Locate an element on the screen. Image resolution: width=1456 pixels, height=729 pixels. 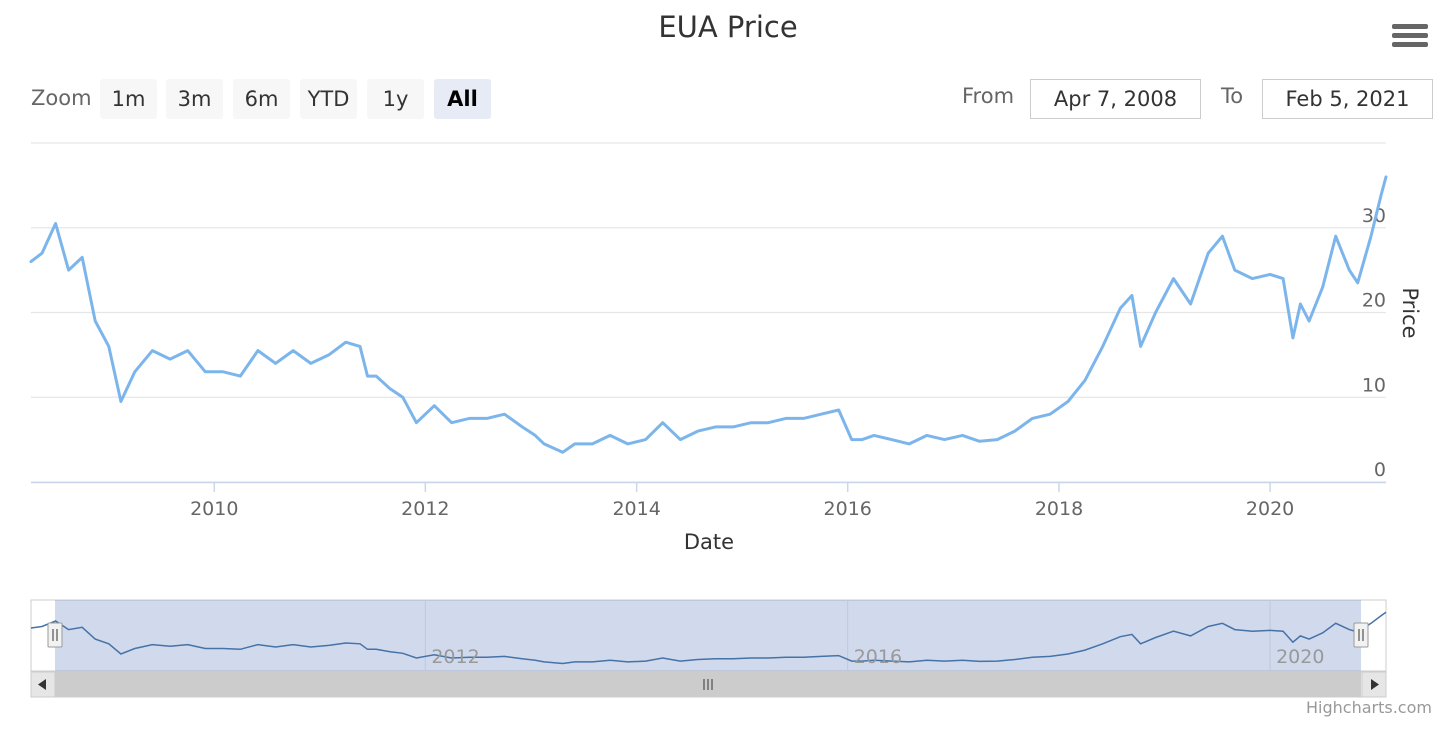
navigator-tick-label: 2016 is located at coordinates (878, 657).